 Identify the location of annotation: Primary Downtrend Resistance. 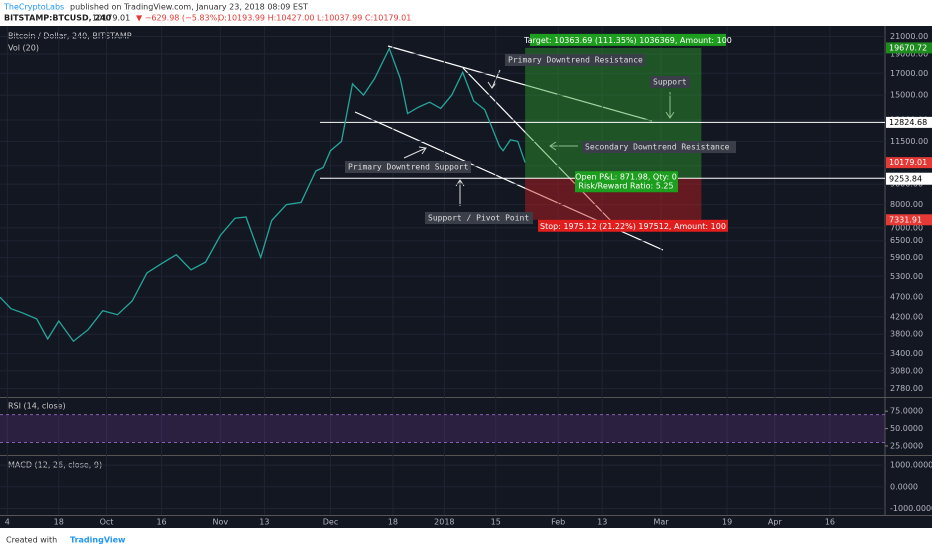
(575, 60).